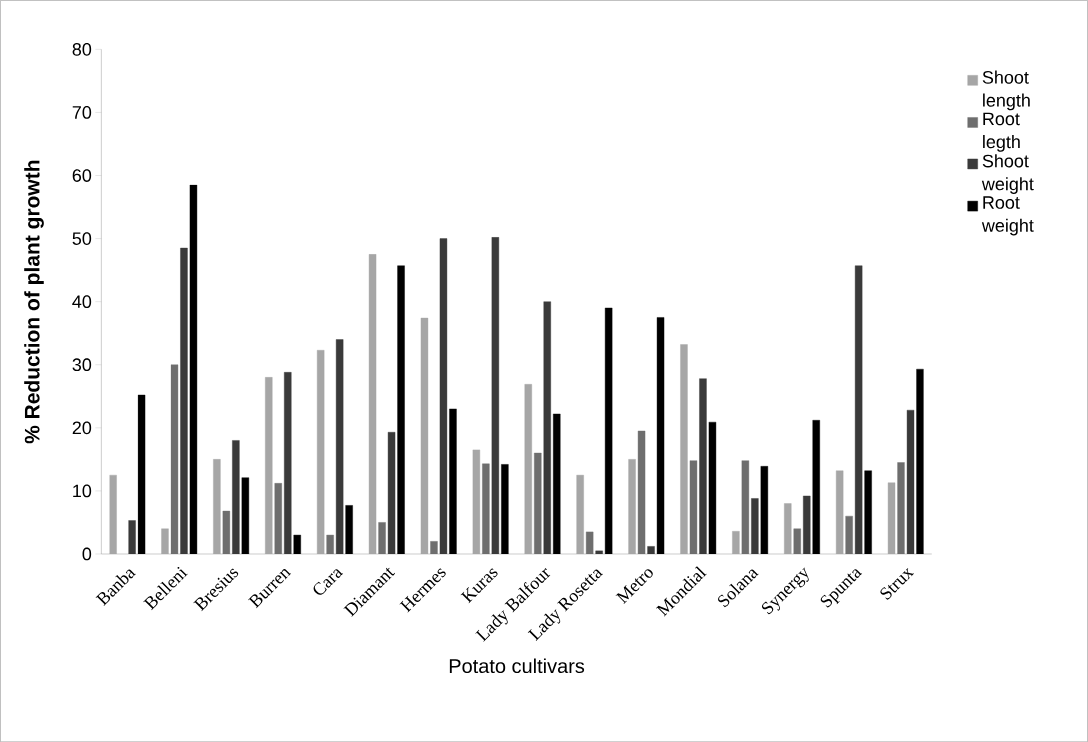  Describe the element at coordinates (82, 428) in the screenshot. I see `y-tick-label: 20` at that location.